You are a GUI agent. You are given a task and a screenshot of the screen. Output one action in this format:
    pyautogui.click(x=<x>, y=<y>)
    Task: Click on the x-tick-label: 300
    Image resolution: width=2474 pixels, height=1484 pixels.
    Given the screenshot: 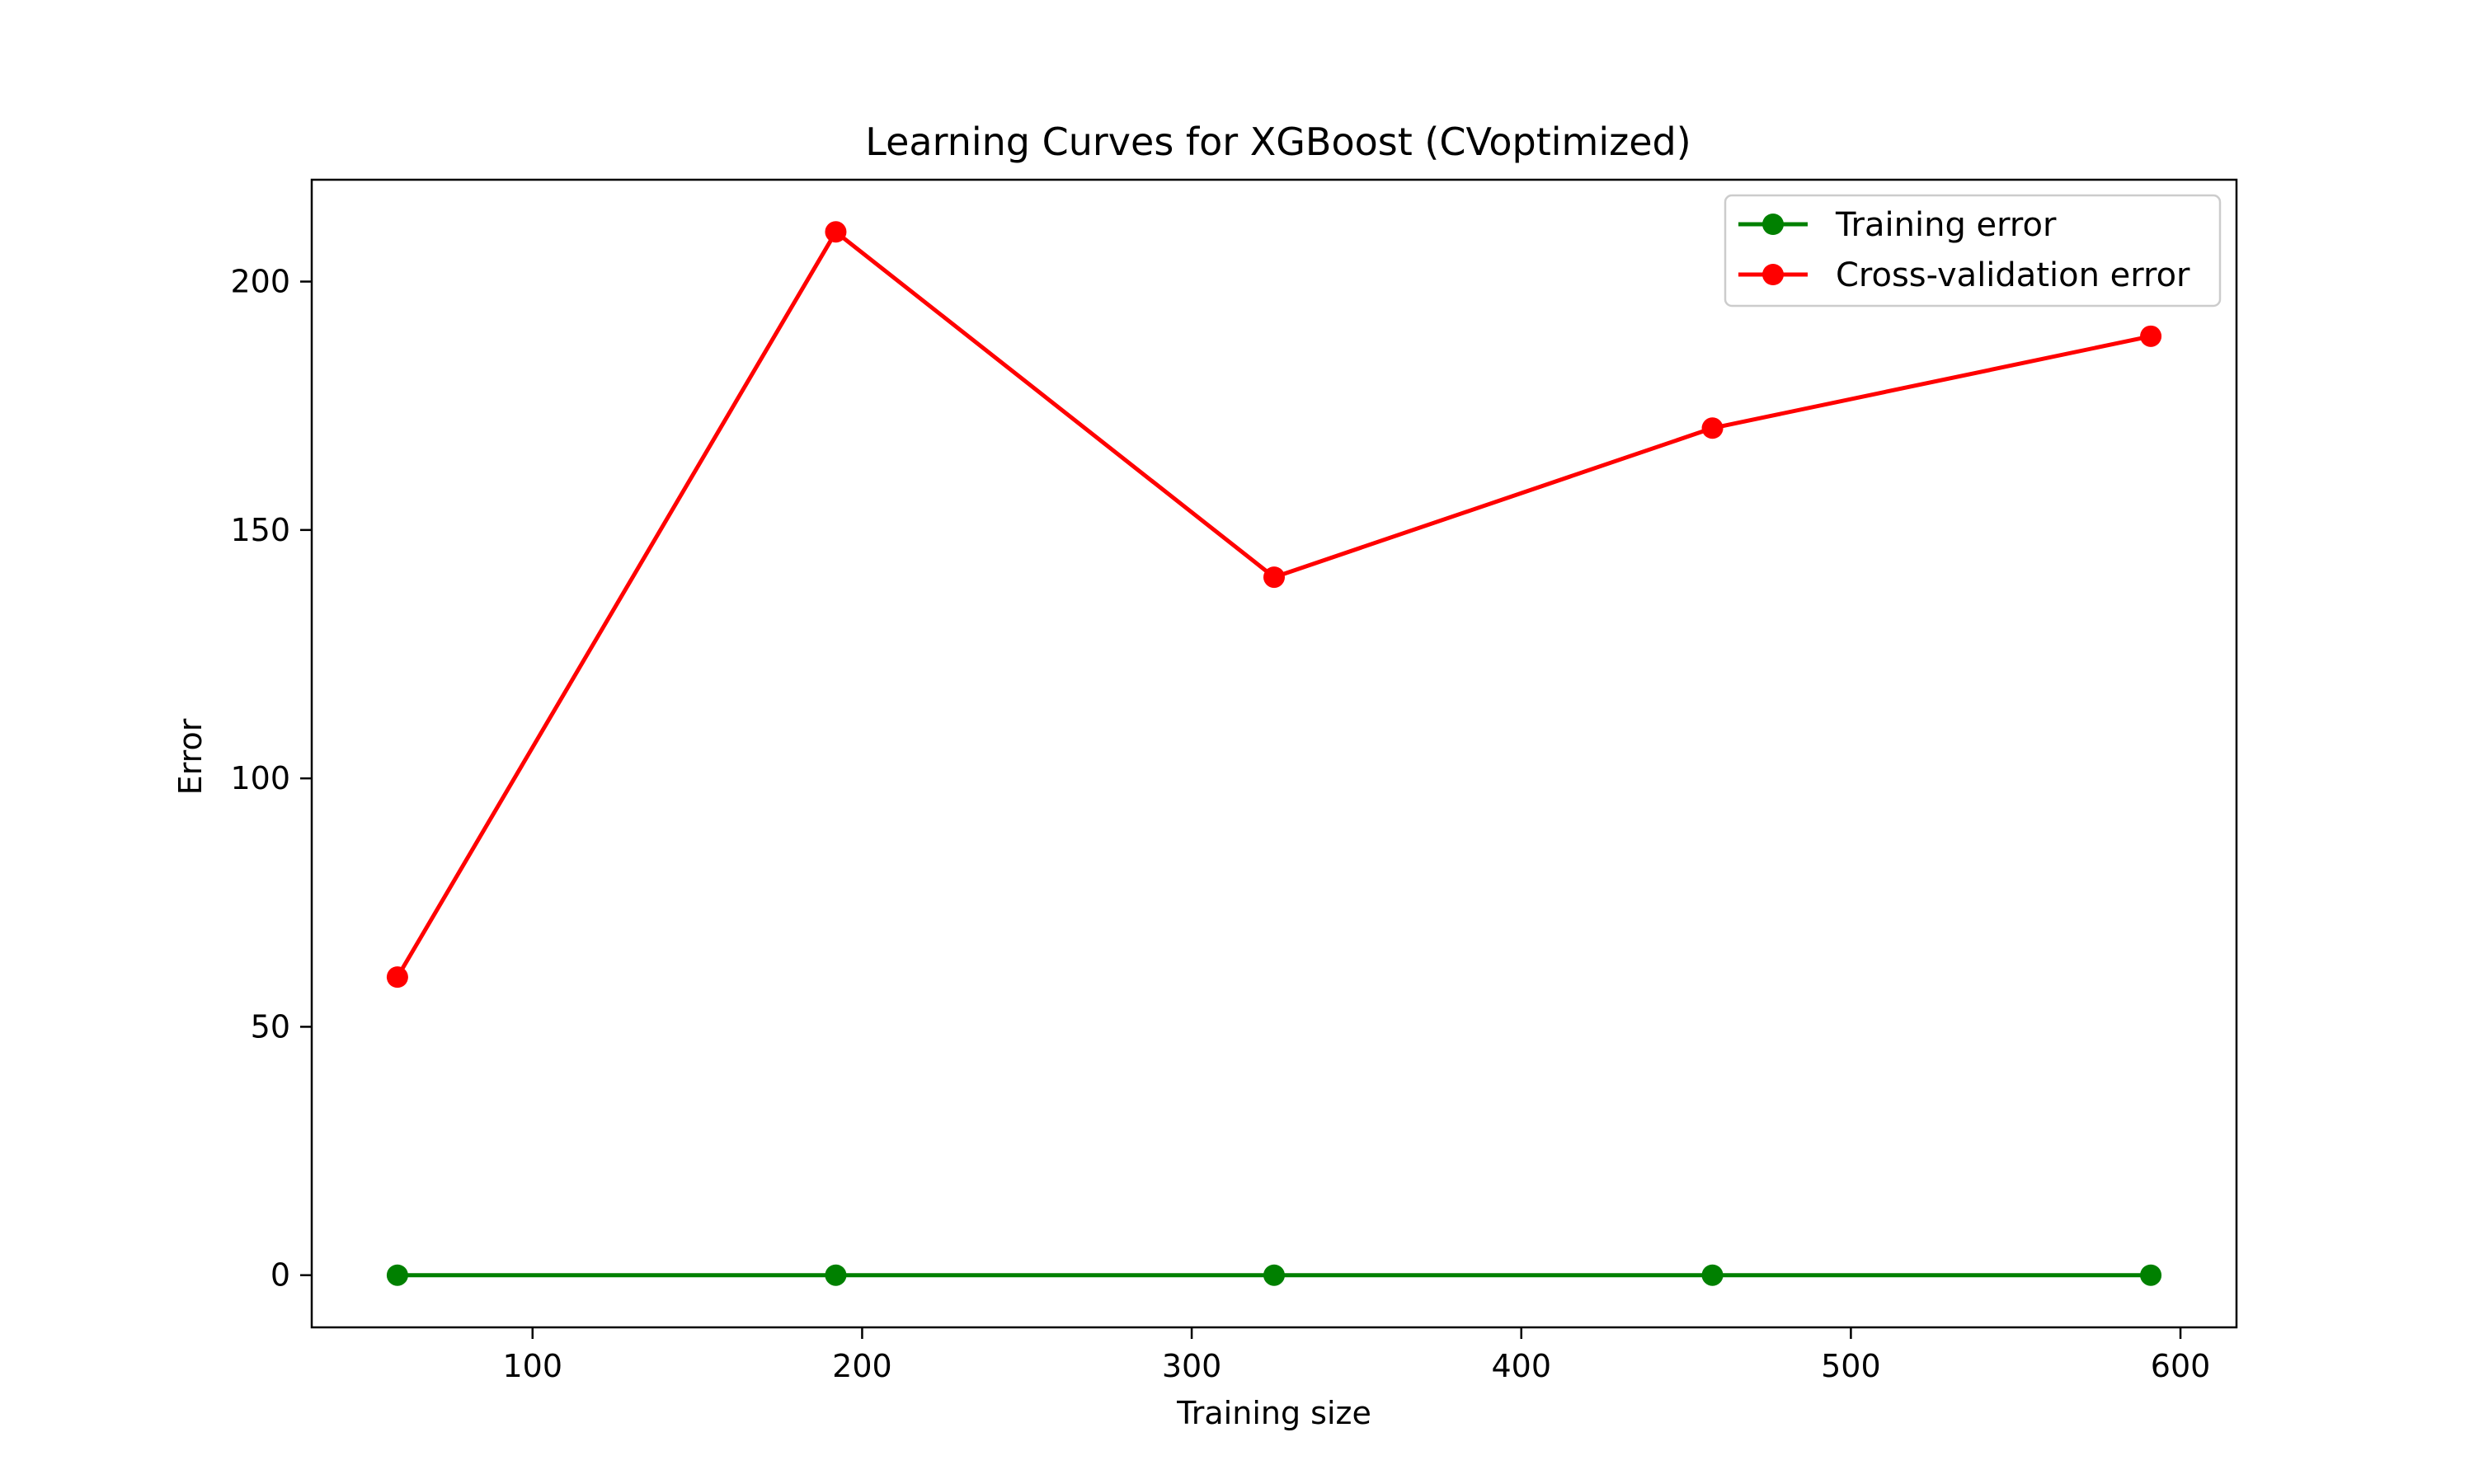 What is the action you would take?
    pyautogui.click(x=1192, y=1366)
    